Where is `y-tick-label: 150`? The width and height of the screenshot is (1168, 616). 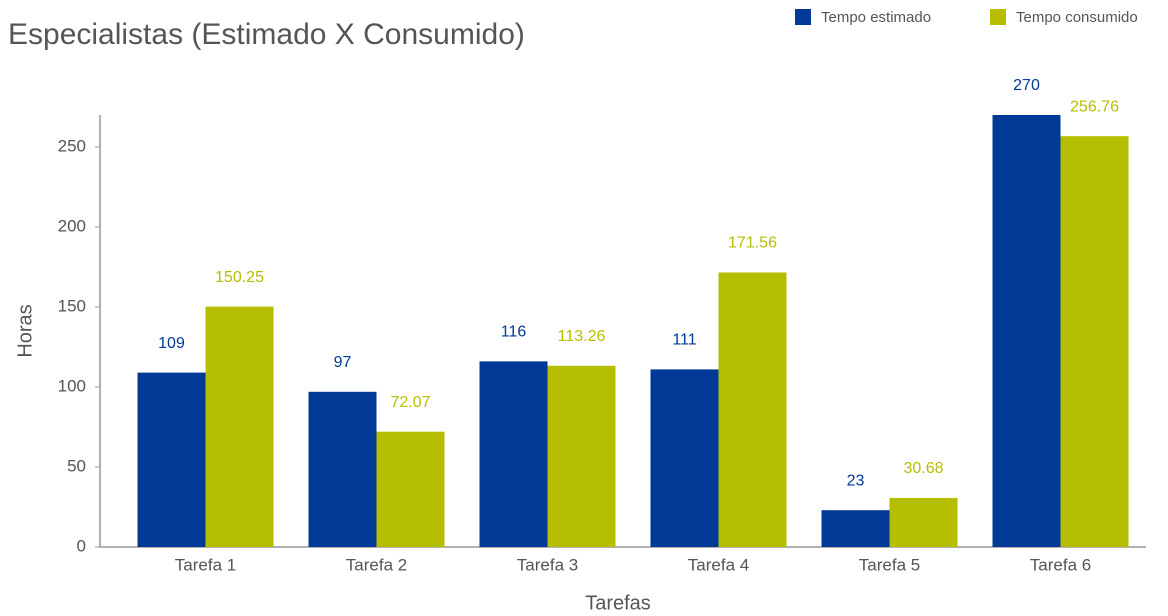
y-tick-label: 150 is located at coordinates (72, 305).